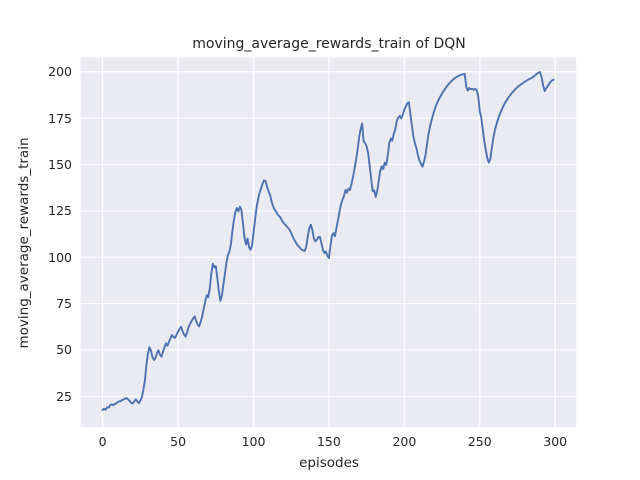 The height and width of the screenshot is (480, 640). What do you see at coordinates (328, 441) in the screenshot?
I see `x-tick-label-150: 150` at bounding box center [328, 441].